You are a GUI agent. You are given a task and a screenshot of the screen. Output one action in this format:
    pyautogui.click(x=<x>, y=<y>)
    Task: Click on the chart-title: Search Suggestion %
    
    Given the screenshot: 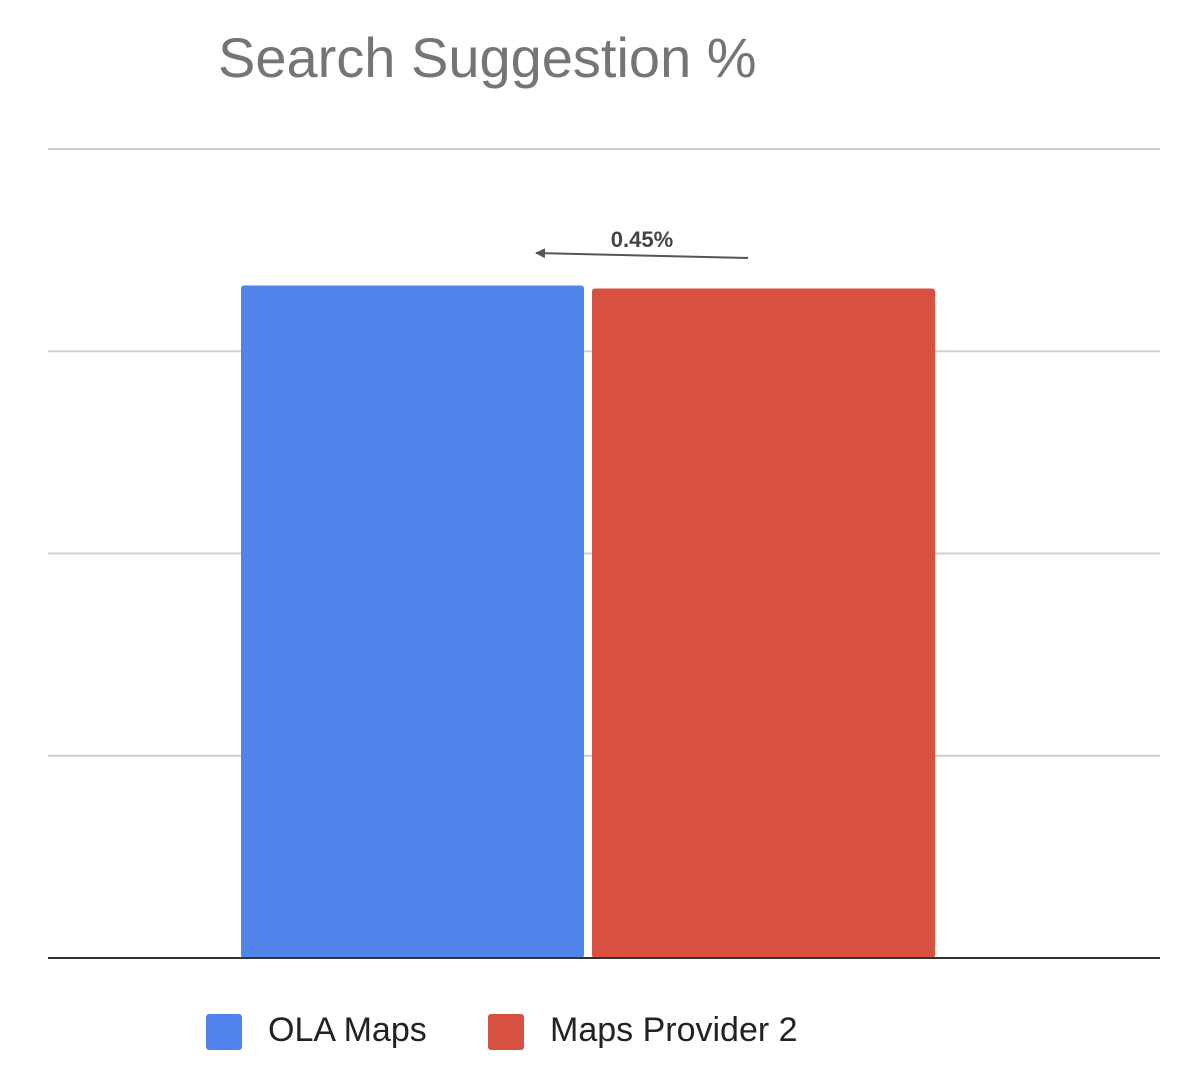 What is the action you would take?
    pyautogui.click(x=487, y=57)
    